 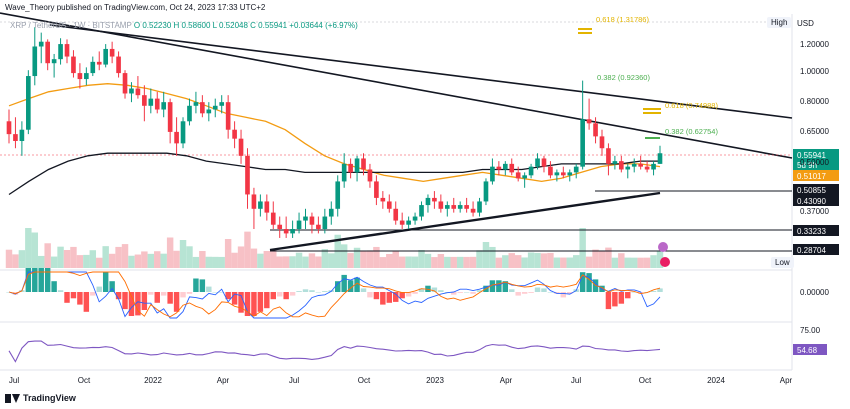 I want to click on fib-layer, so click(x=619, y=83).